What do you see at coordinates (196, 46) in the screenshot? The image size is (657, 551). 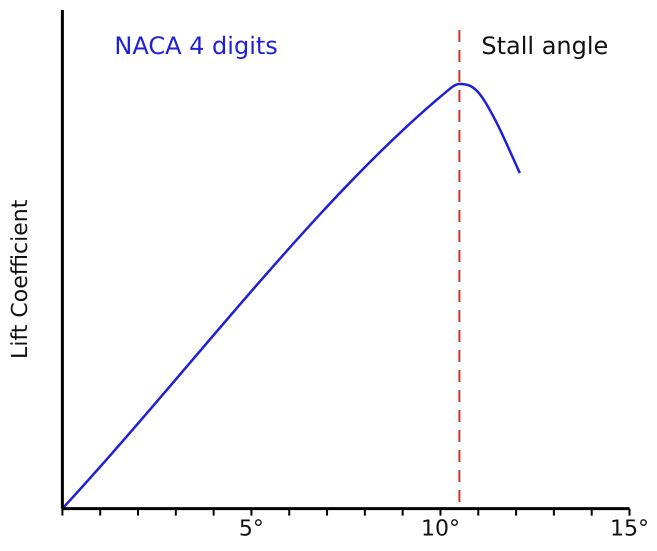 I see `text: NACA 4 digits` at bounding box center [196, 46].